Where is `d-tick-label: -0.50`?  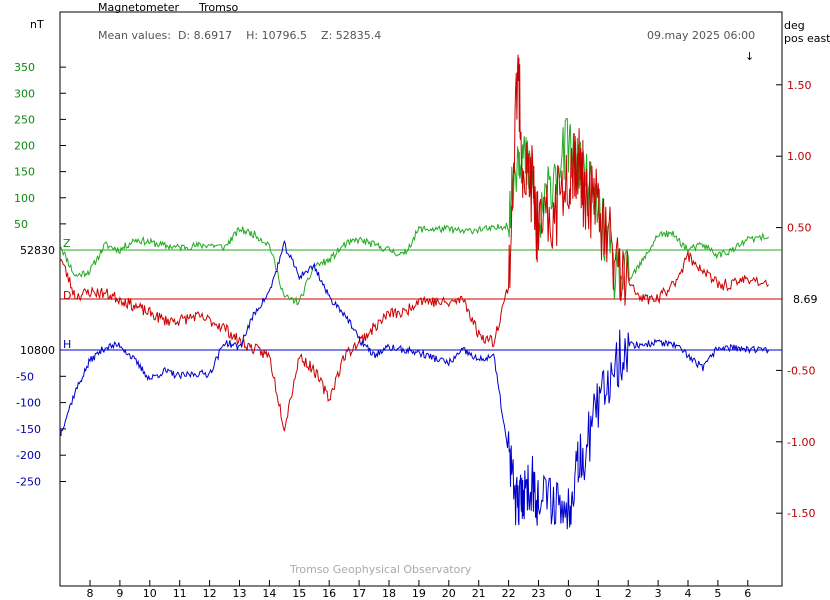 d-tick-label: -0.50 is located at coordinates (801, 370).